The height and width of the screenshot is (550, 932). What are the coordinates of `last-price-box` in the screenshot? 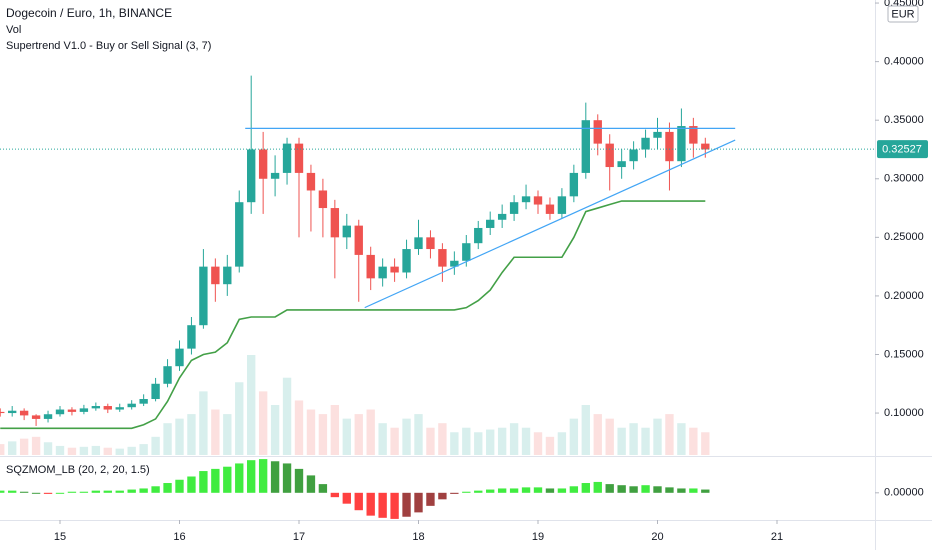 It's located at (902, 149).